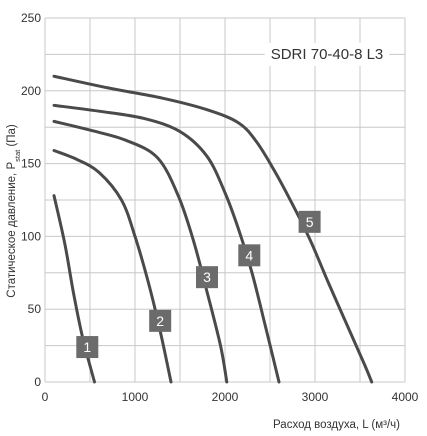 The width and height of the screenshot is (427, 436). What do you see at coordinates (31, 91) in the screenshot?
I see `y-tick-label: 200` at bounding box center [31, 91].